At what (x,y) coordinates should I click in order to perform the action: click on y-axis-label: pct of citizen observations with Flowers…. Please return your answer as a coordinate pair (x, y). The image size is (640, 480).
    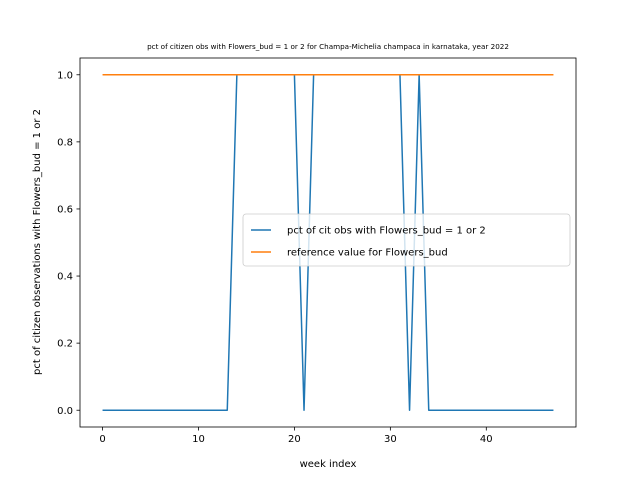
    Looking at the image, I should click on (37, 242).